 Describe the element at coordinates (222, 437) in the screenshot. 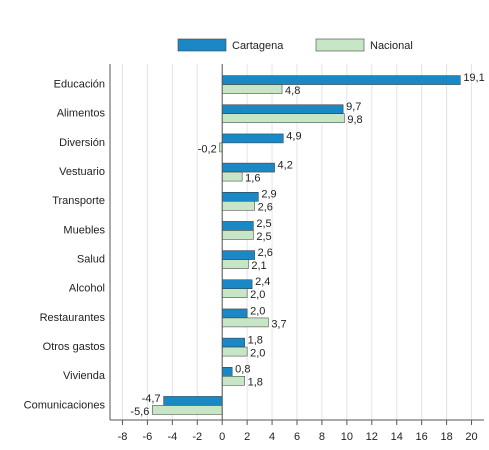

I see `x-tick-label: 0` at that location.